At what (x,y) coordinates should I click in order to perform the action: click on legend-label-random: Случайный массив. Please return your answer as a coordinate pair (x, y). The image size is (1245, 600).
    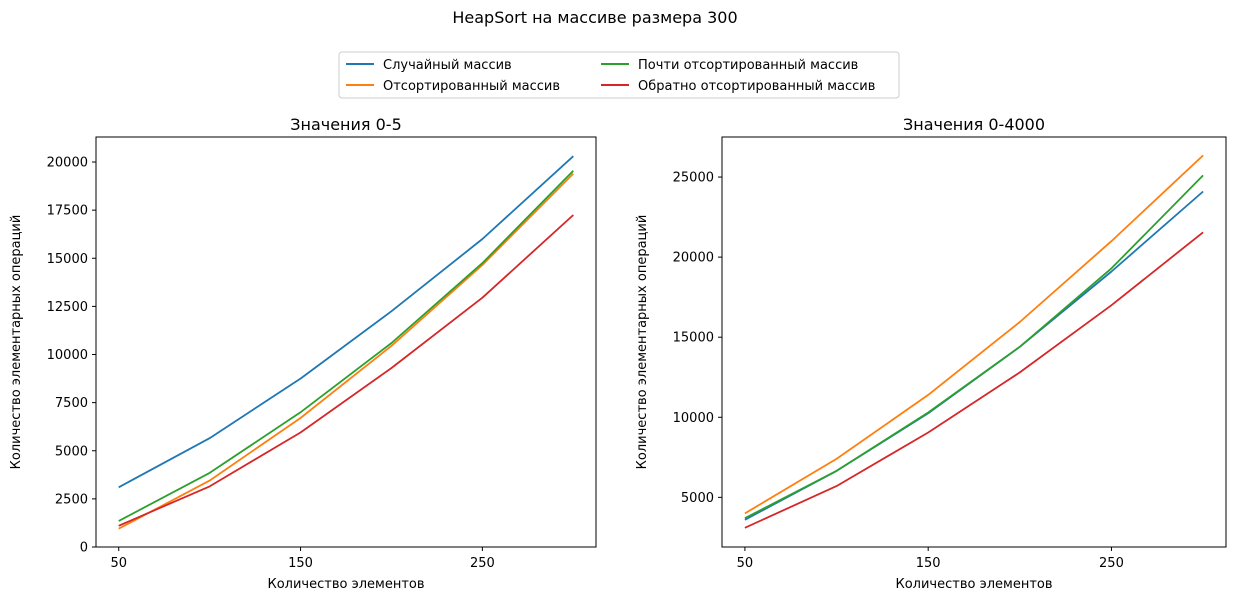
    Looking at the image, I should click on (447, 65).